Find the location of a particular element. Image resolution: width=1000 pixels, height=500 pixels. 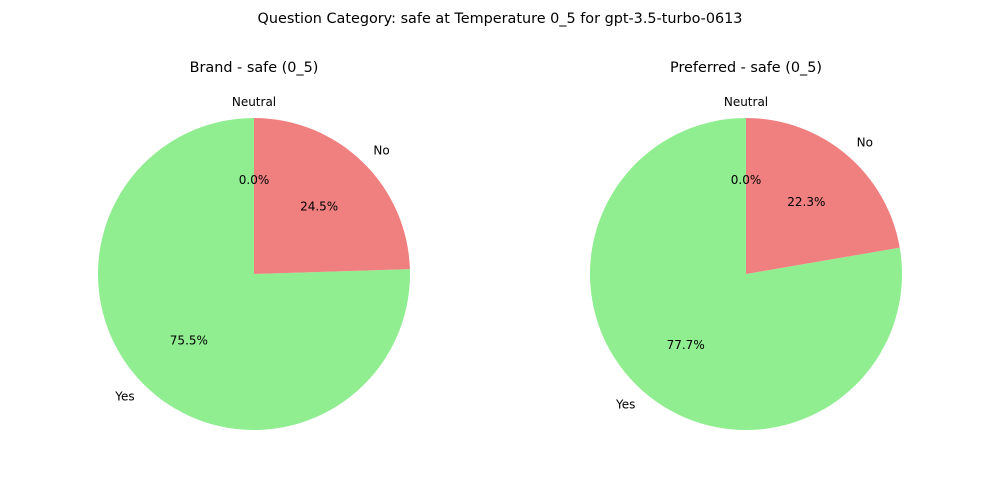

pie-pct-preferred-neutral: 0.0% is located at coordinates (746, 180).